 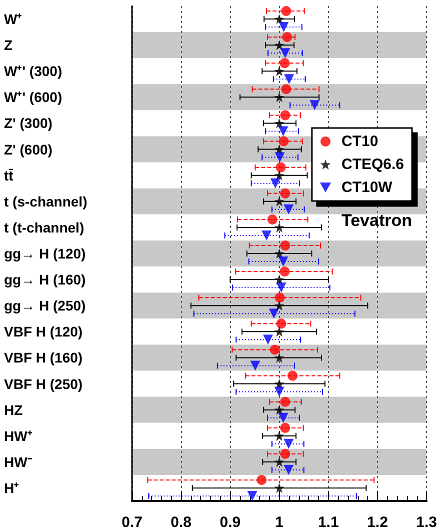 What do you see at coordinates (132, 522) in the screenshot?
I see `x-tick-label: 0.7` at bounding box center [132, 522].